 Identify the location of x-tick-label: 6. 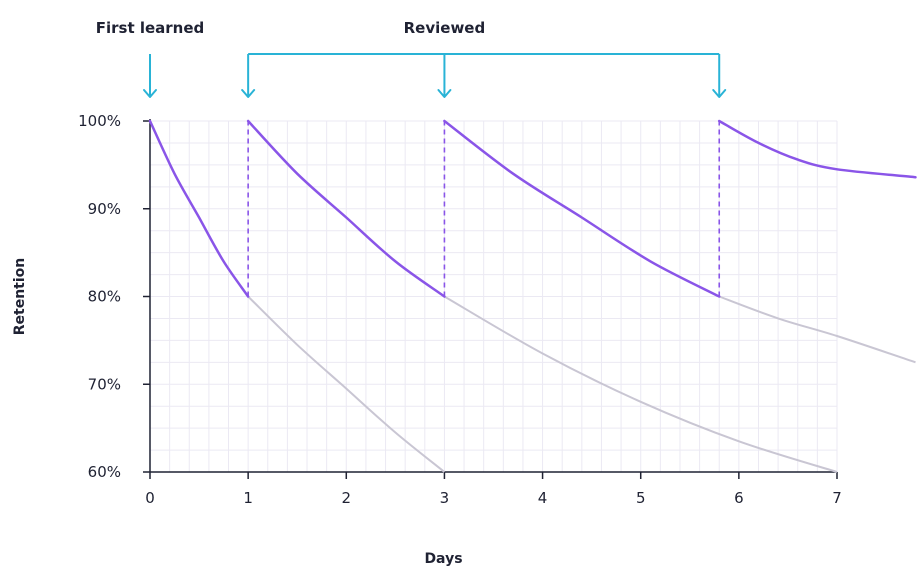
(739, 498).